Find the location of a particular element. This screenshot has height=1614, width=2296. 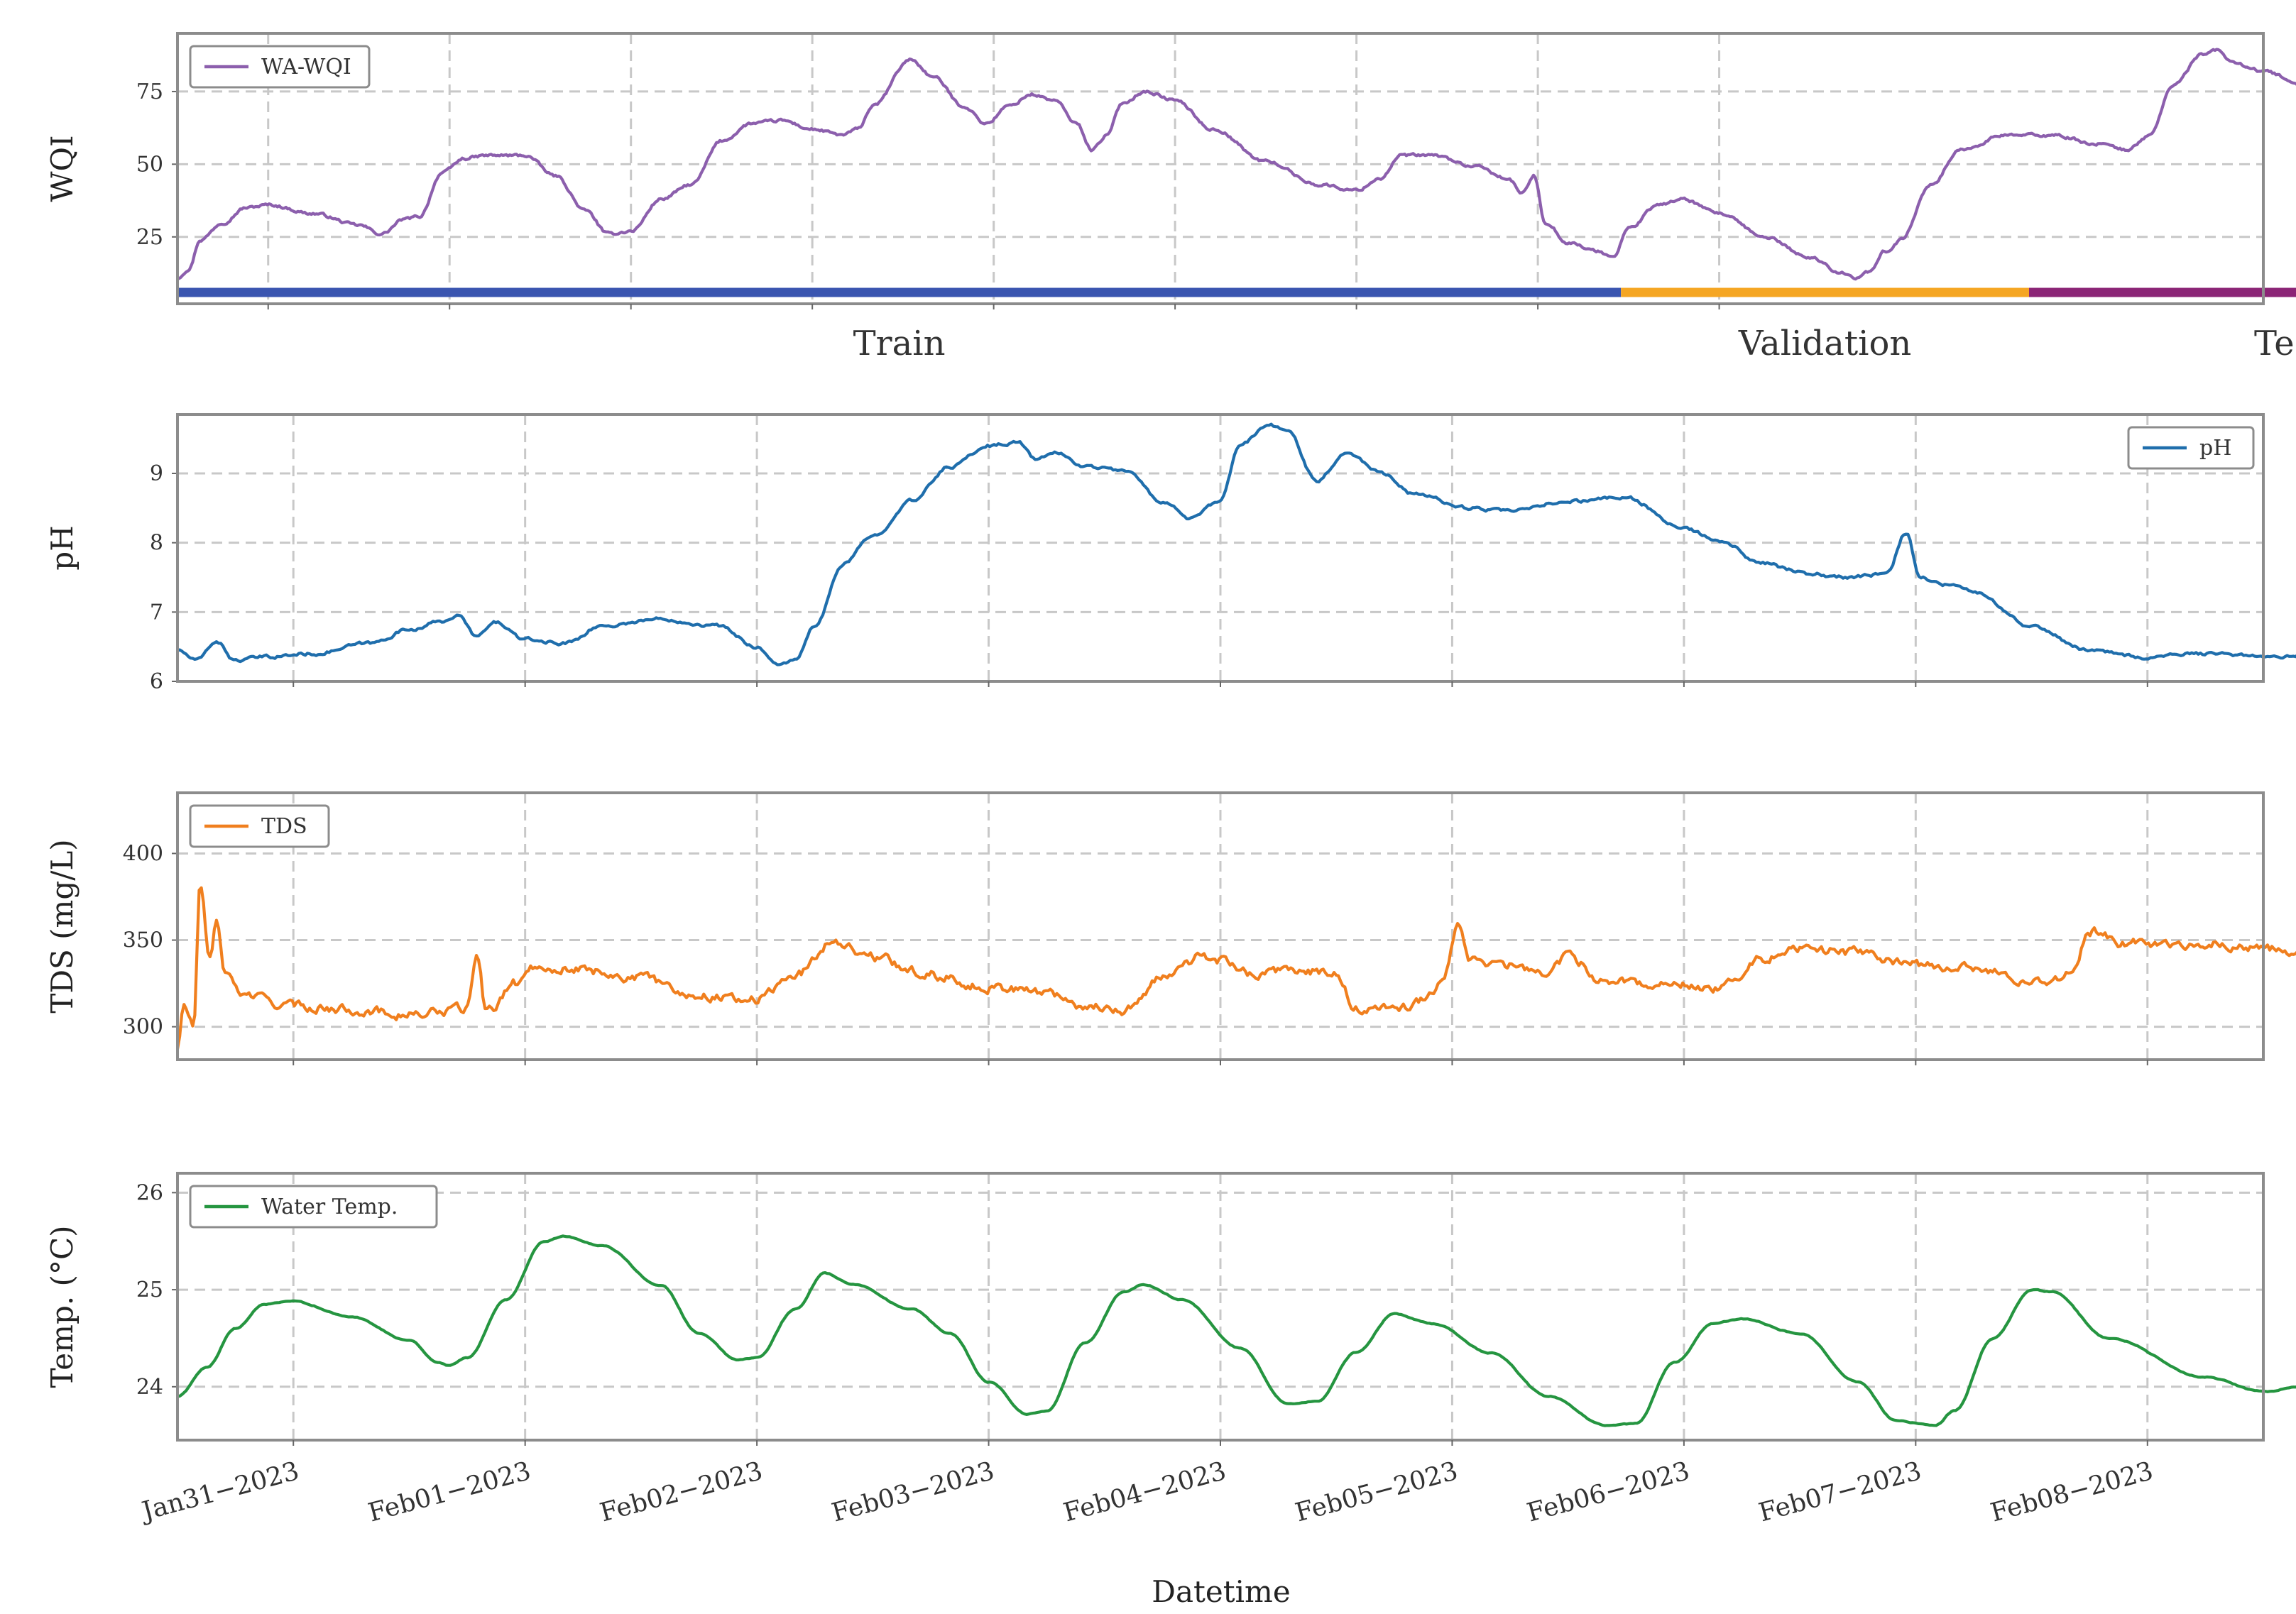

y-axis-label: TDS (mg/L) is located at coordinates (62, 926).